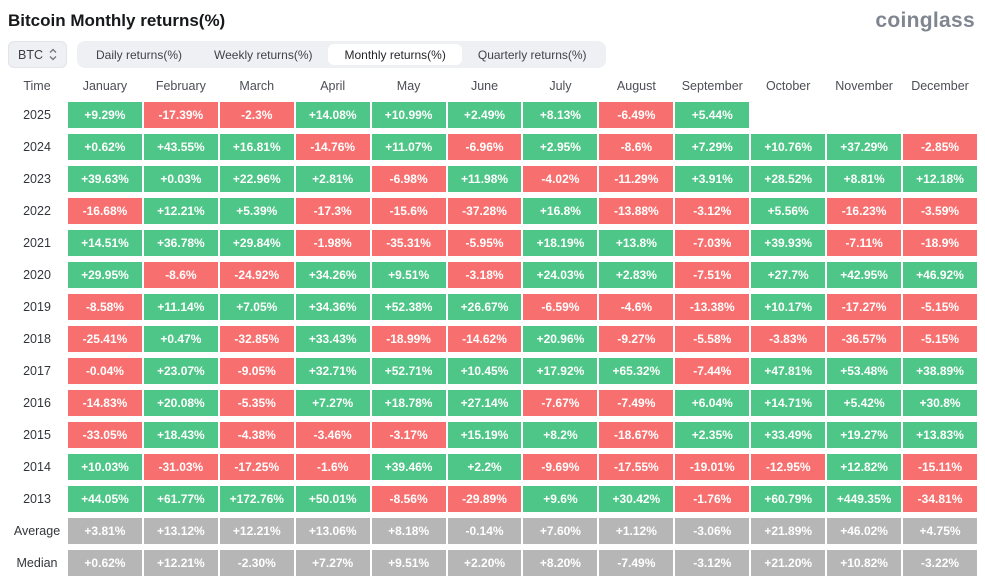 The width and height of the screenshot is (985, 586). What do you see at coordinates (560, 339) in the screenshot?
I see `return-cell: +20.96%` at bounding box center [560, 339].